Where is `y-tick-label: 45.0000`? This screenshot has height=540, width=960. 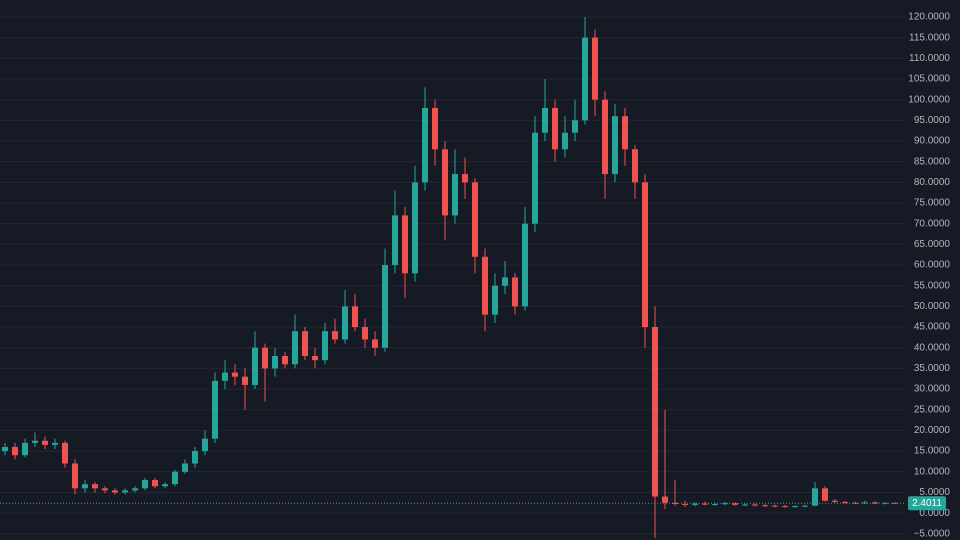 y-tick-label: 45.0000 is located at coordinates (932, 327).